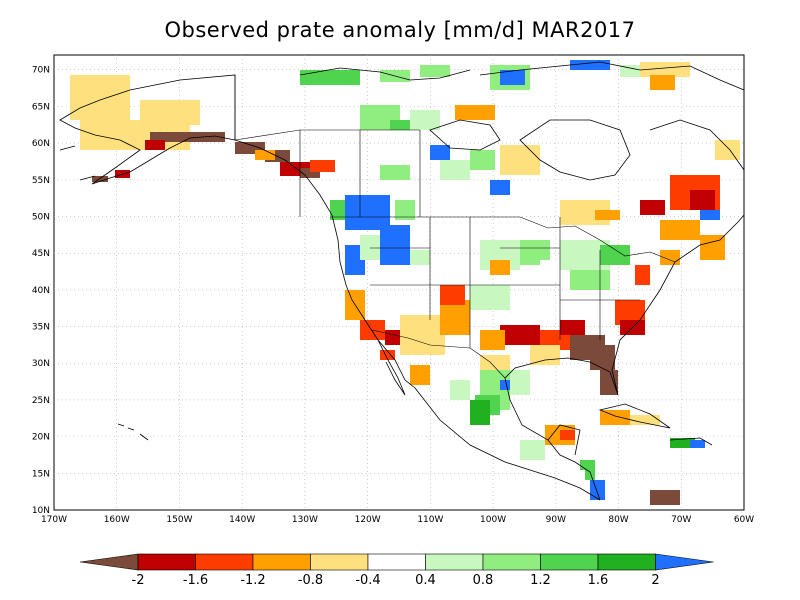 The height and width of the screenshot is (600, 800). Describe the element at coordinates (138, 580) in the screenshot. I see `colorbar-label: -2` at that location.